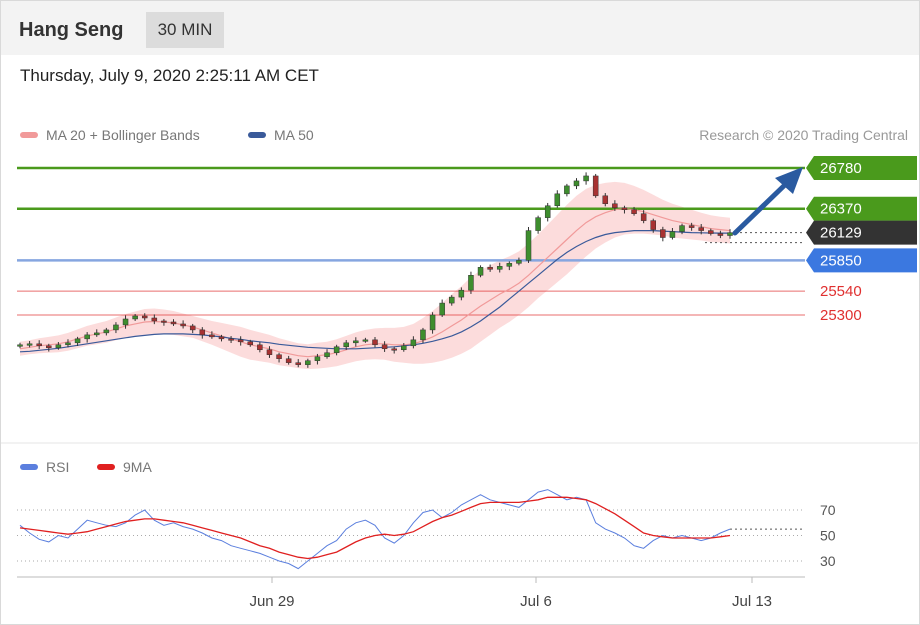 The image size is (920, 625). What do you see at coordinates (767, 201) in the screenshot?
I see `target-arrow` at bounding box center [767, 201].